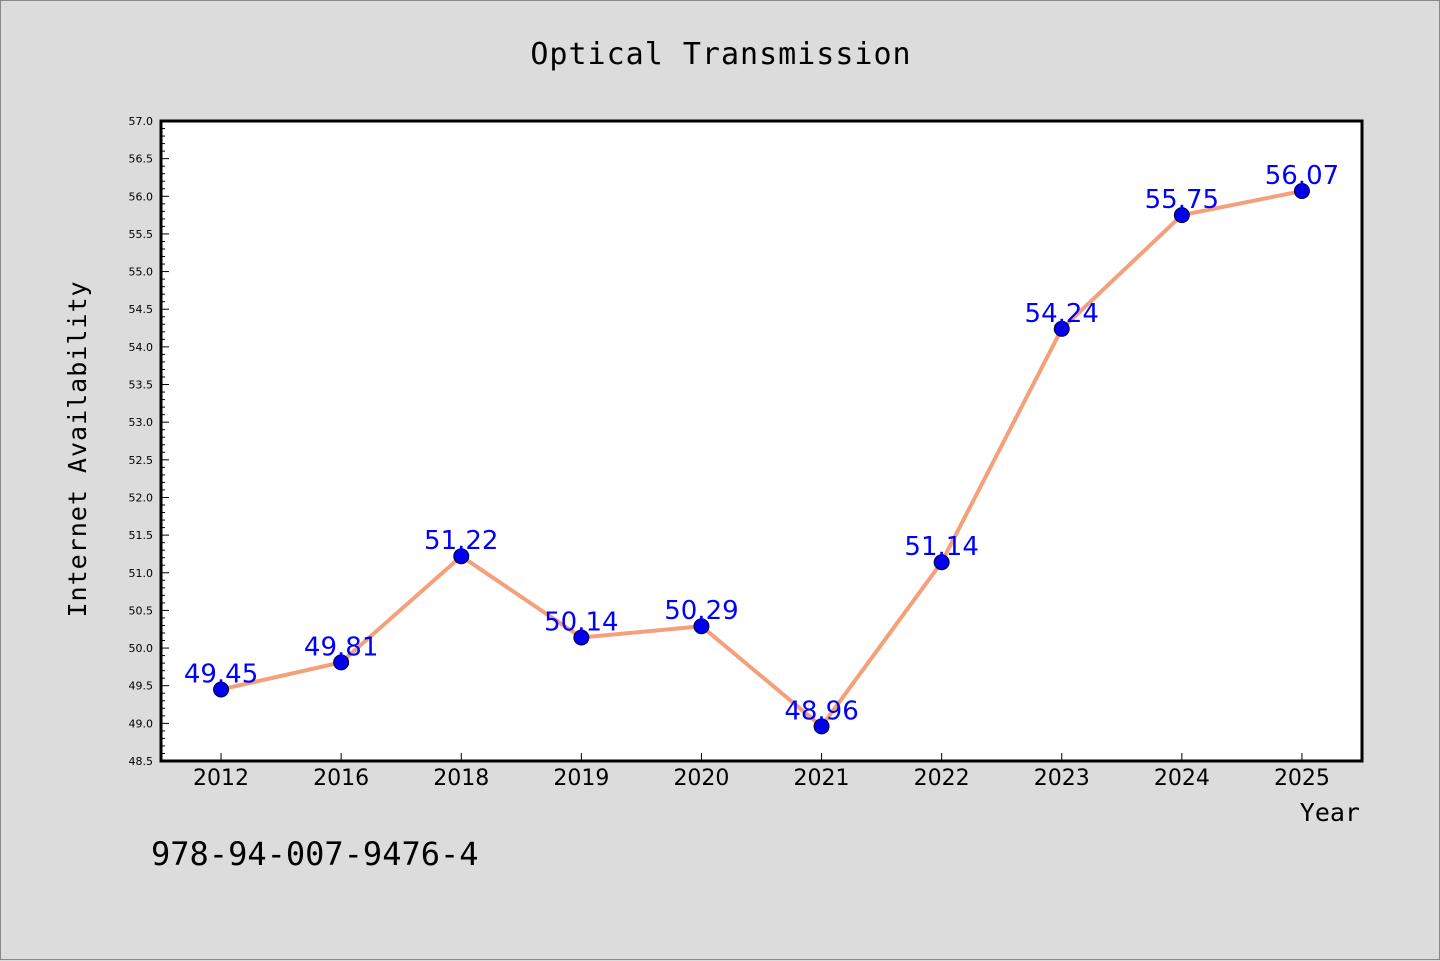 This screenshot has width=1440, height=961. I want to click on y-tick-label: 54.5, so click(141, 309).